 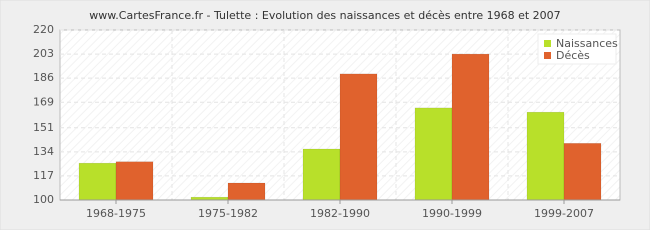 I want to click on y-tick-label: 203, so click(x=43, y=53).